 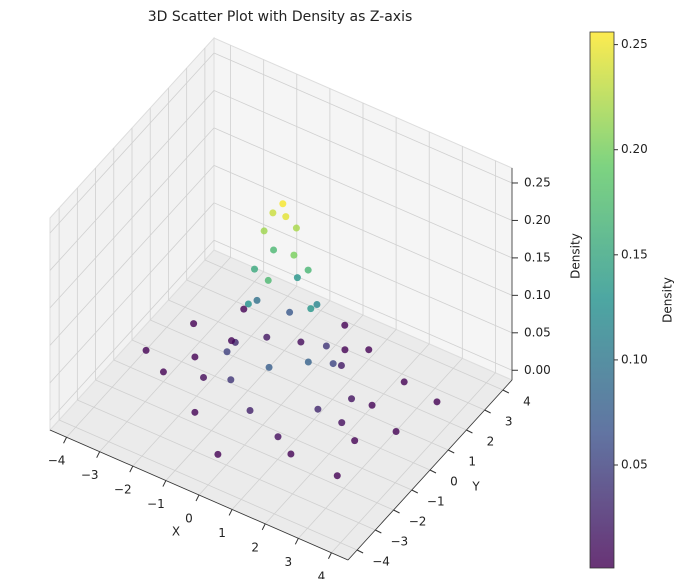 What do you see at coordinates (289, 562) in the screenshot?
I see `x-tick-label: 3` at bounding box center [289, 562].